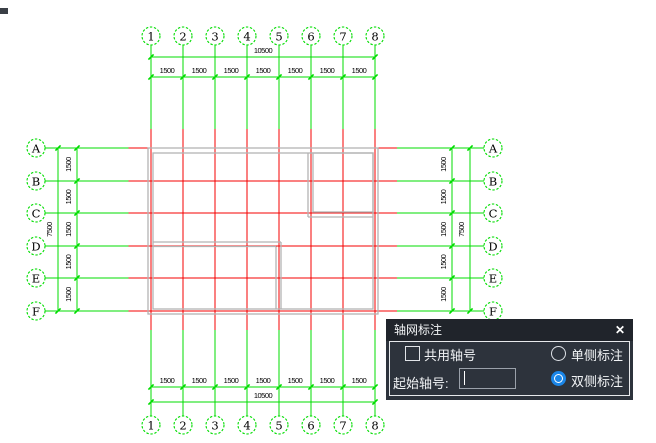  Describe the element at coordinates (493, 149) in the screenshot. I see `axis-letter-right-label: A` at that location.